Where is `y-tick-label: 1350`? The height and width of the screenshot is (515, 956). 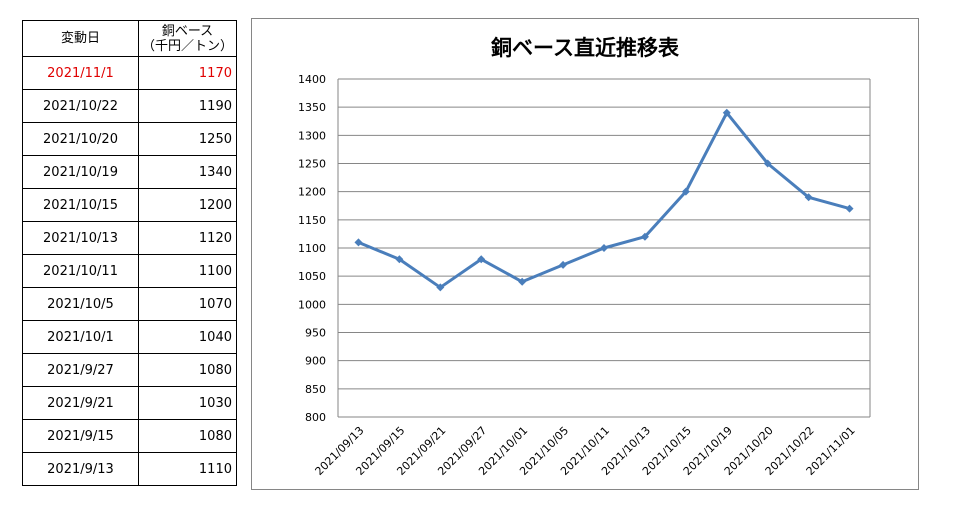 y-tick-label: 1350 is located at coordinates (312, 107).